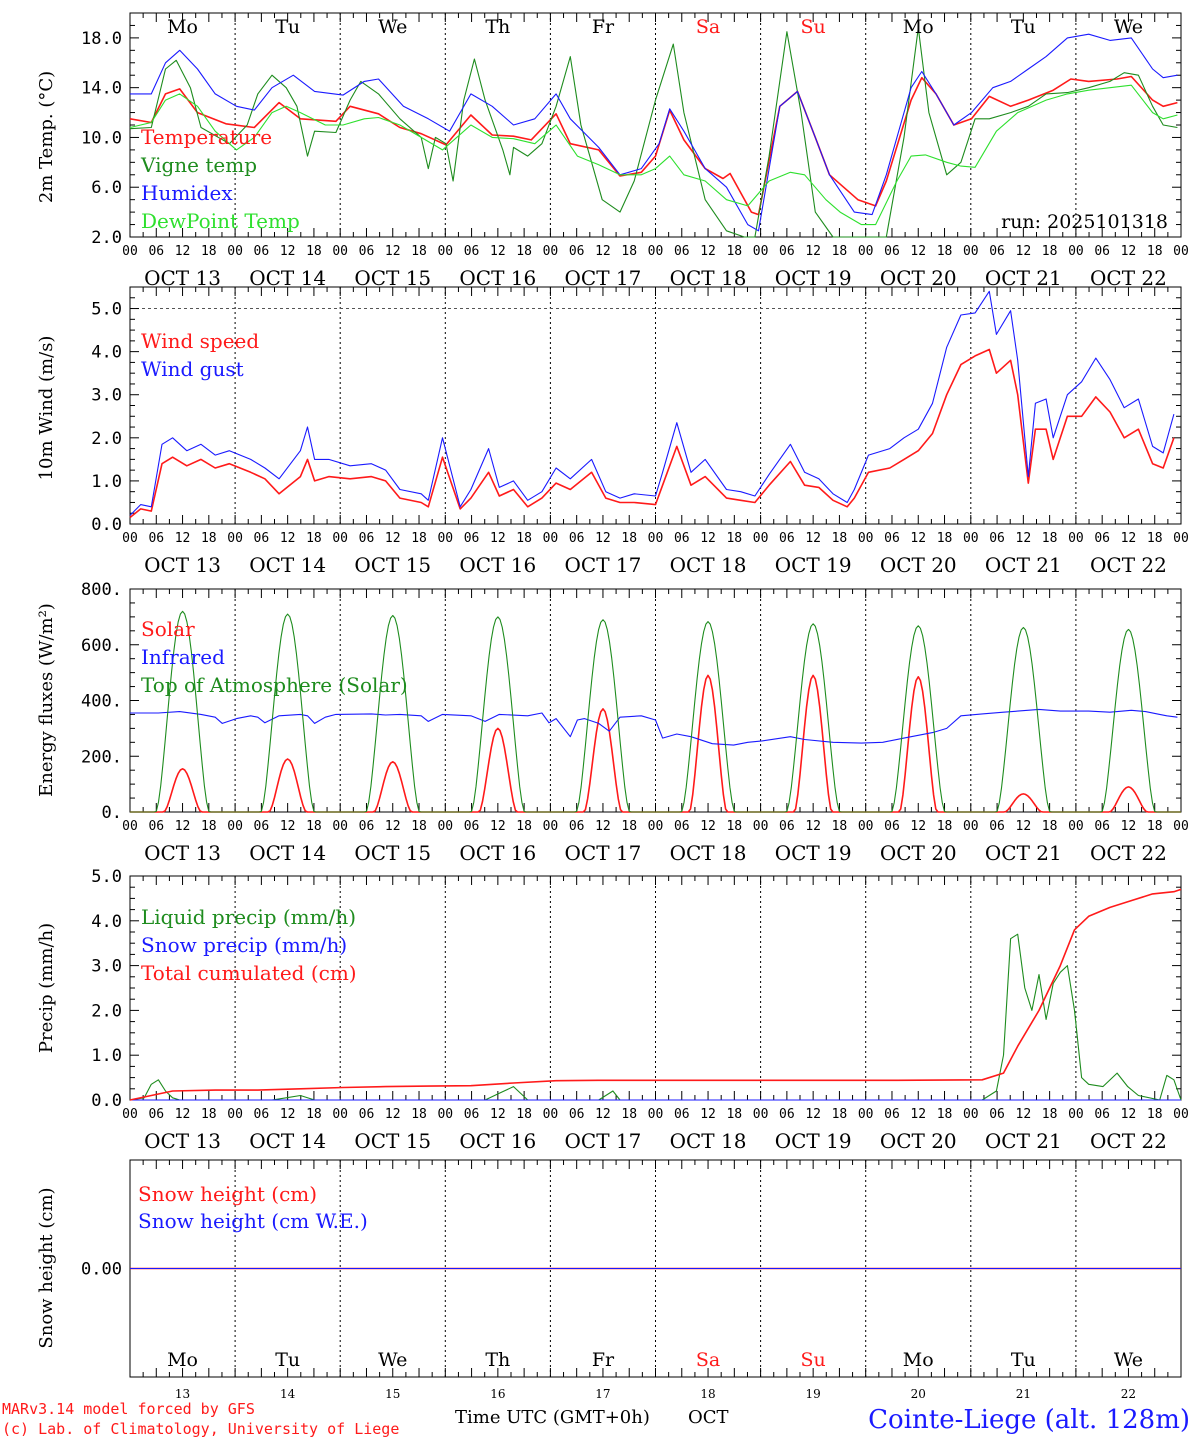 This screenshot has height=1440, width=1194. I want to click on day-number: 18, so click(707, 1394).